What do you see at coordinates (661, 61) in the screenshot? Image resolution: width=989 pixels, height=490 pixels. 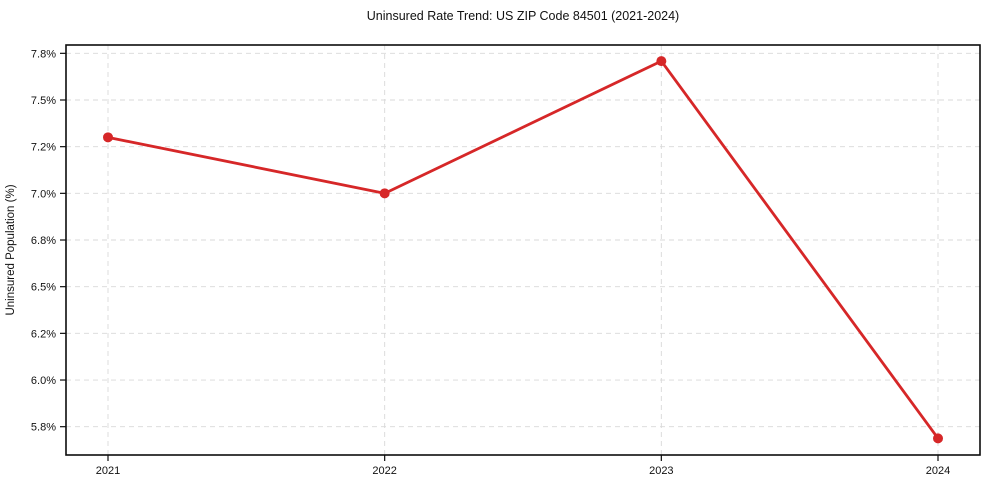 I see `data-point-2023` at bounding box center [661, 61].